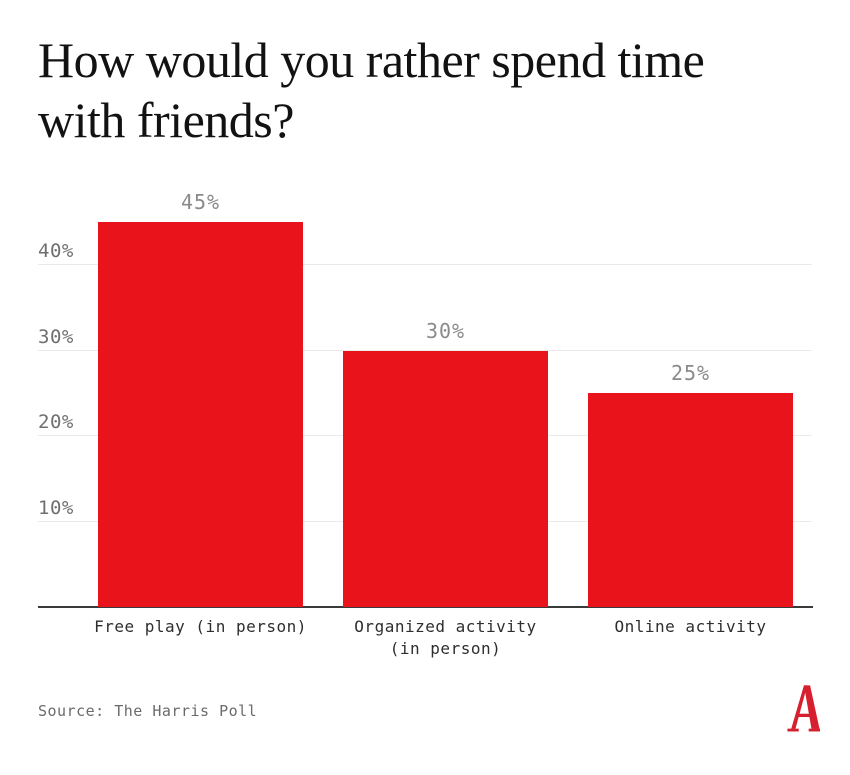 This screenshot has width=850, height=775. Describe the element at coordinates (445, 638) in the screenshot. I see `x-axis-category-label: Organized activity (in person)` at that location.